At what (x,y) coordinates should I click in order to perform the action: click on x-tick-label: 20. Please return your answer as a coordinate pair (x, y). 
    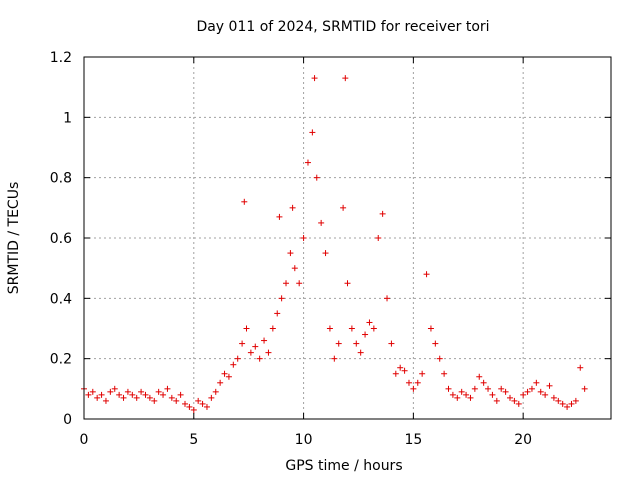
    Looking at the image, I should click on (523, 440).